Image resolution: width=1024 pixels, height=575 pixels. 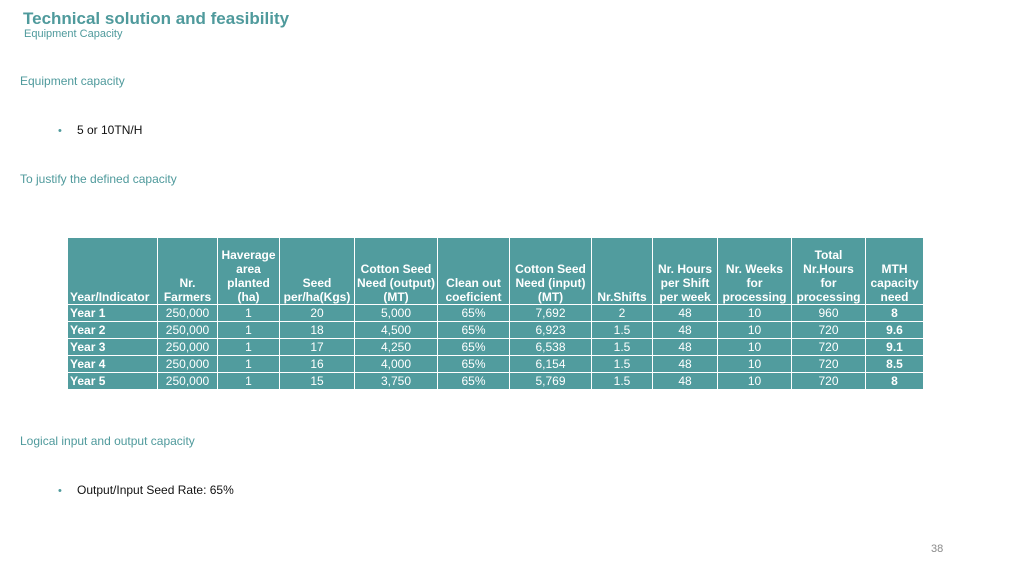 What do you see at coordinates (550, 364) in the screenshot?
I see `cell-seed-input: 6,154` at bounding box center [550, 364].